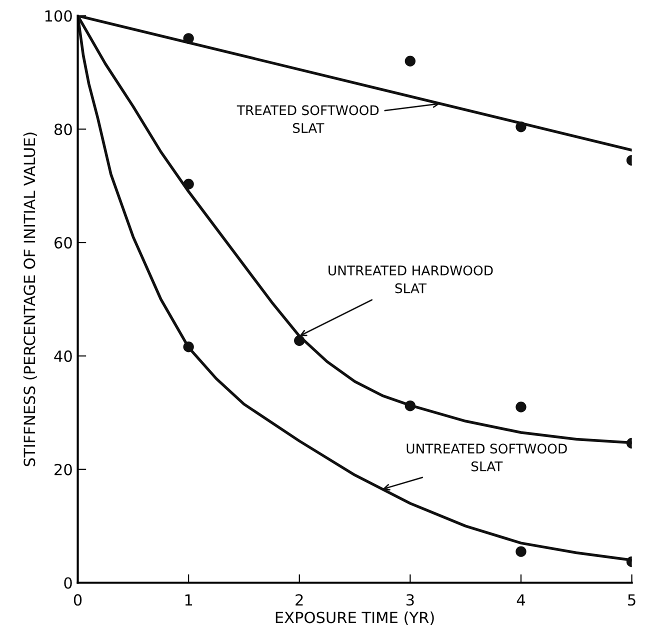 The image size is (648, 630). Describe the element at coordinates (30, 299) in the screenshot. I see `y-axis-title: STIFFNESS (PERCENTAGE OF INITIAL VALUE)` at that location.